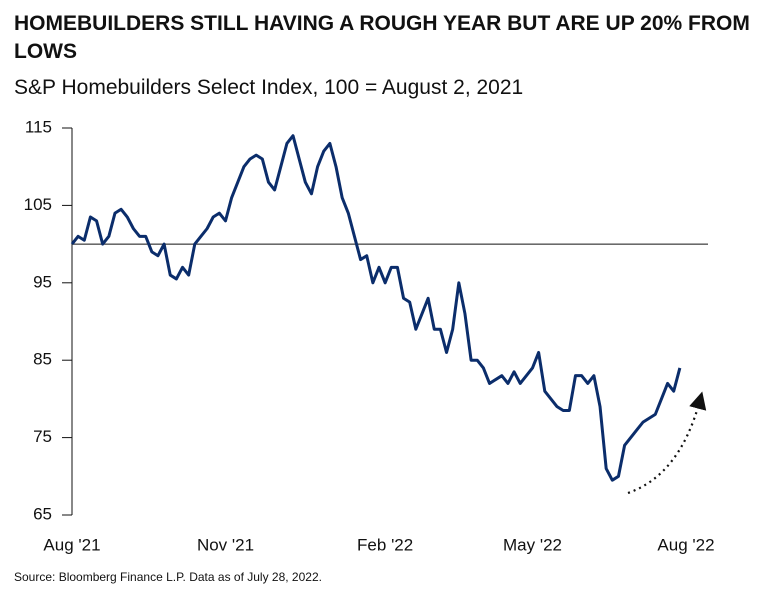  What do you see at coordinates (71, 544) in the screenshot?
I see `x-tick-label: Aug '21` at bounding box center [71, 544].